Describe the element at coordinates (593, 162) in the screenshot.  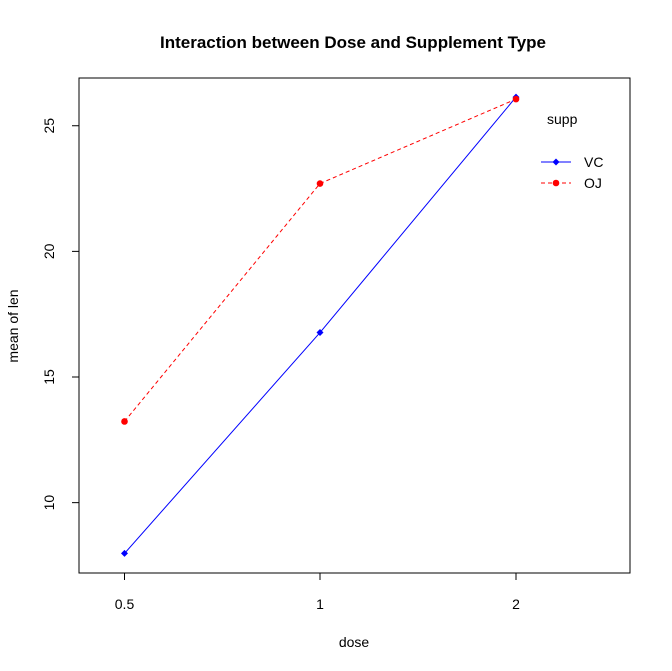
I see `legend-label-vc: VC` at that location.